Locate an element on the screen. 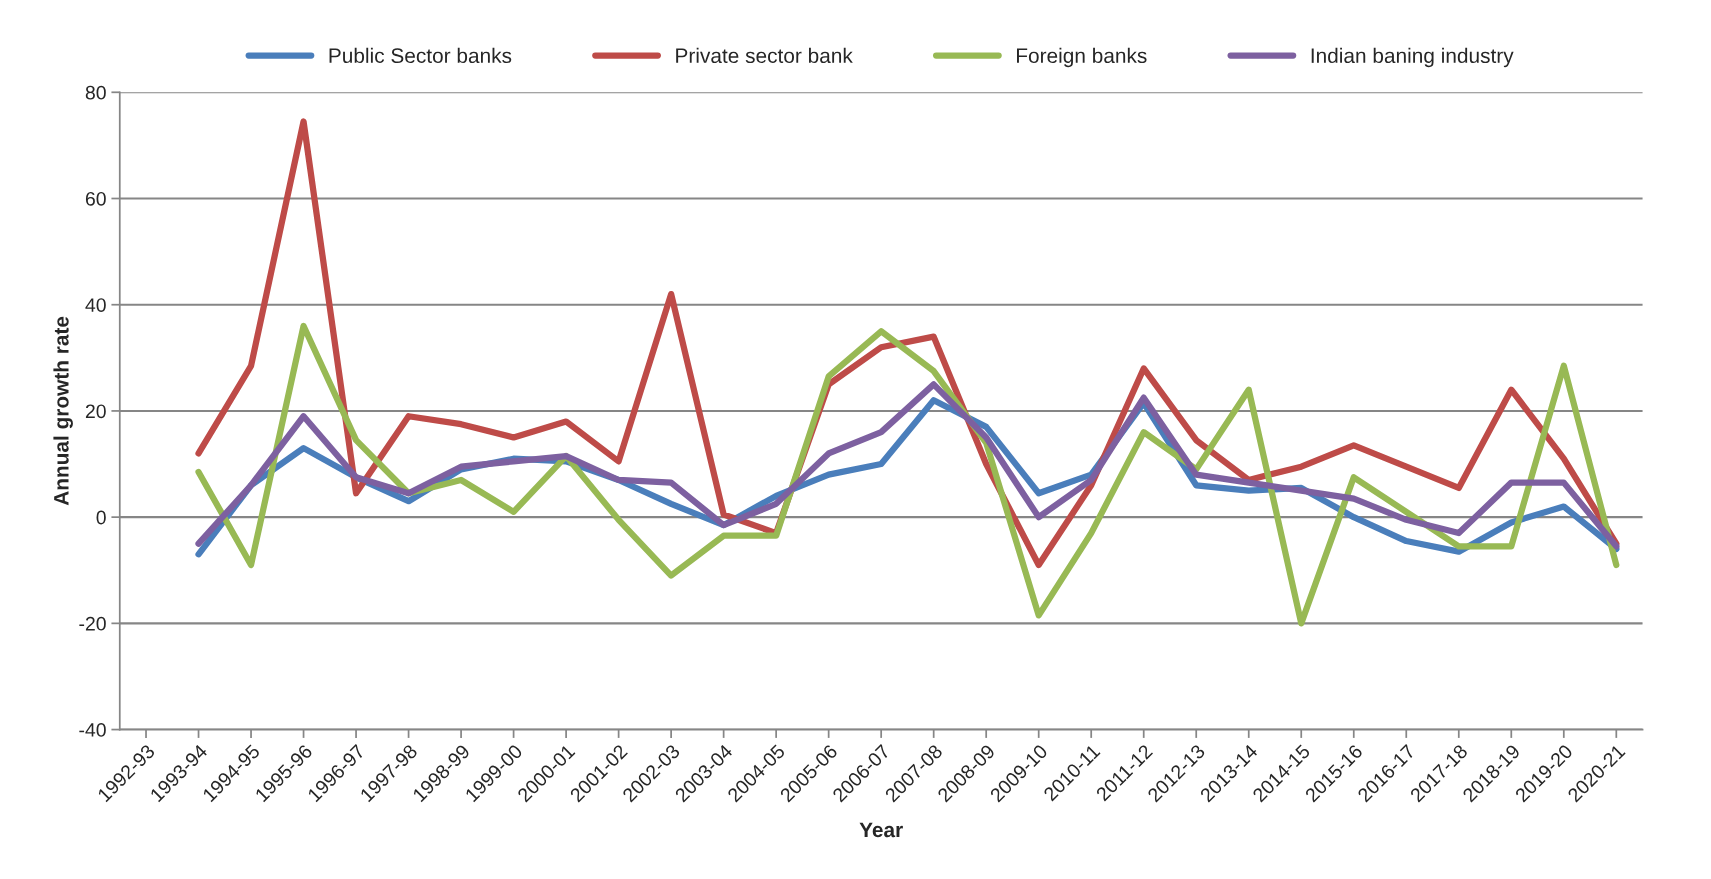  y-tick-label: 40 is located at coordinates (95, 305).